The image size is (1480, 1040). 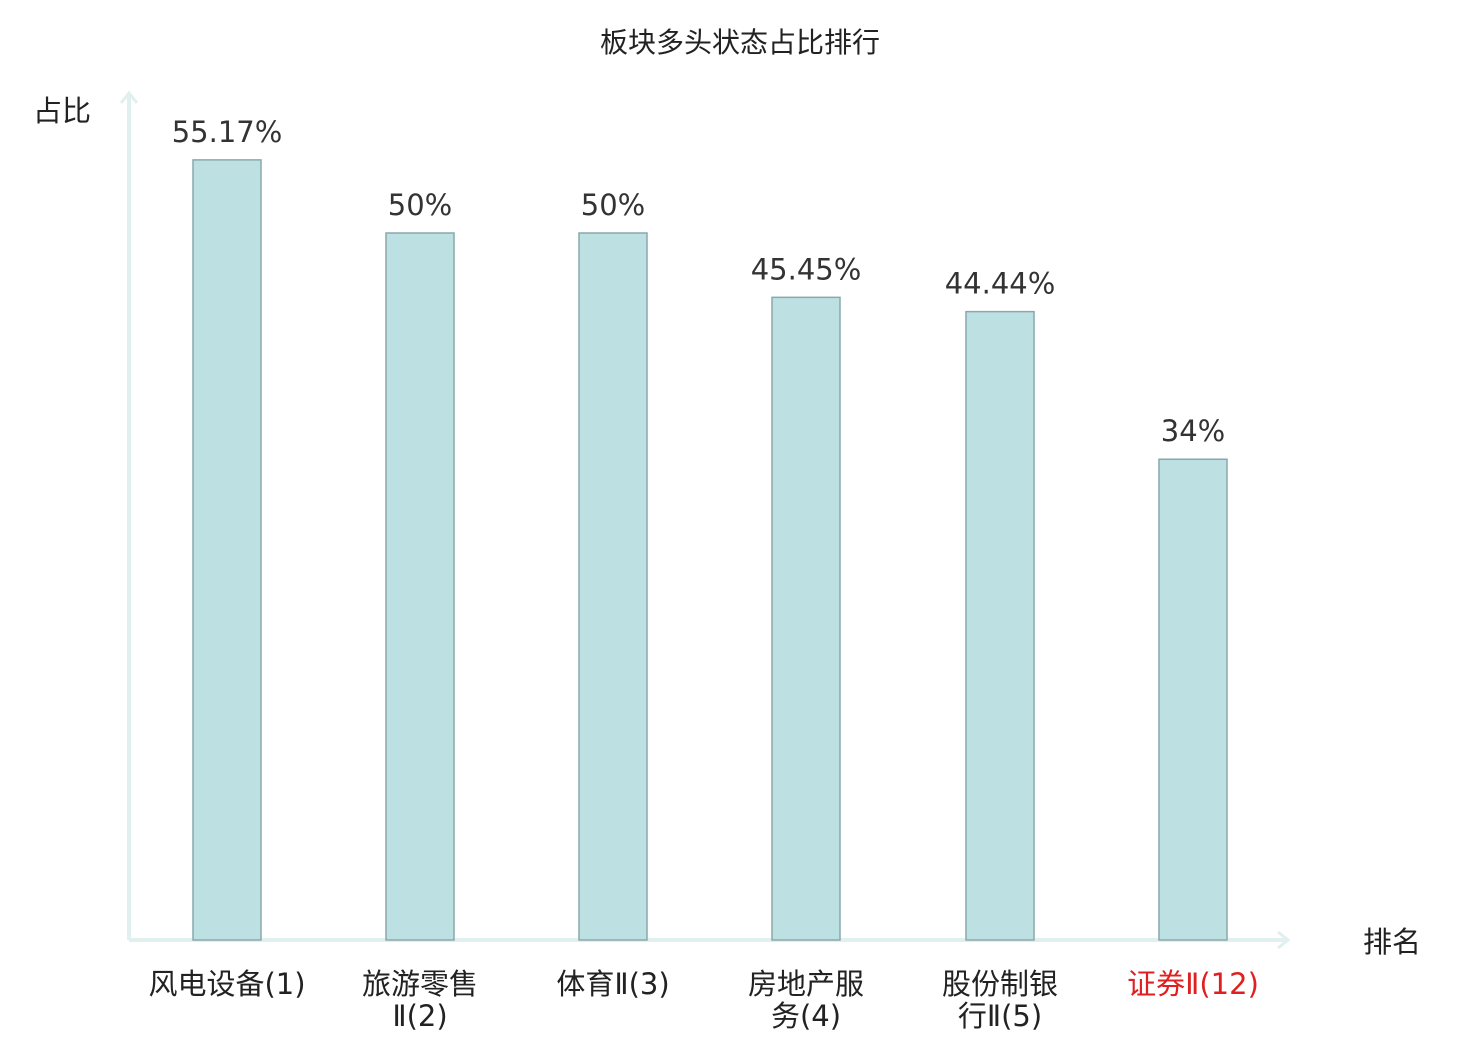 What do you see at coordinates (806, 269) in the screenshot?
I see `bar-value-label: 45.45%` at bounding box center [806, 269].